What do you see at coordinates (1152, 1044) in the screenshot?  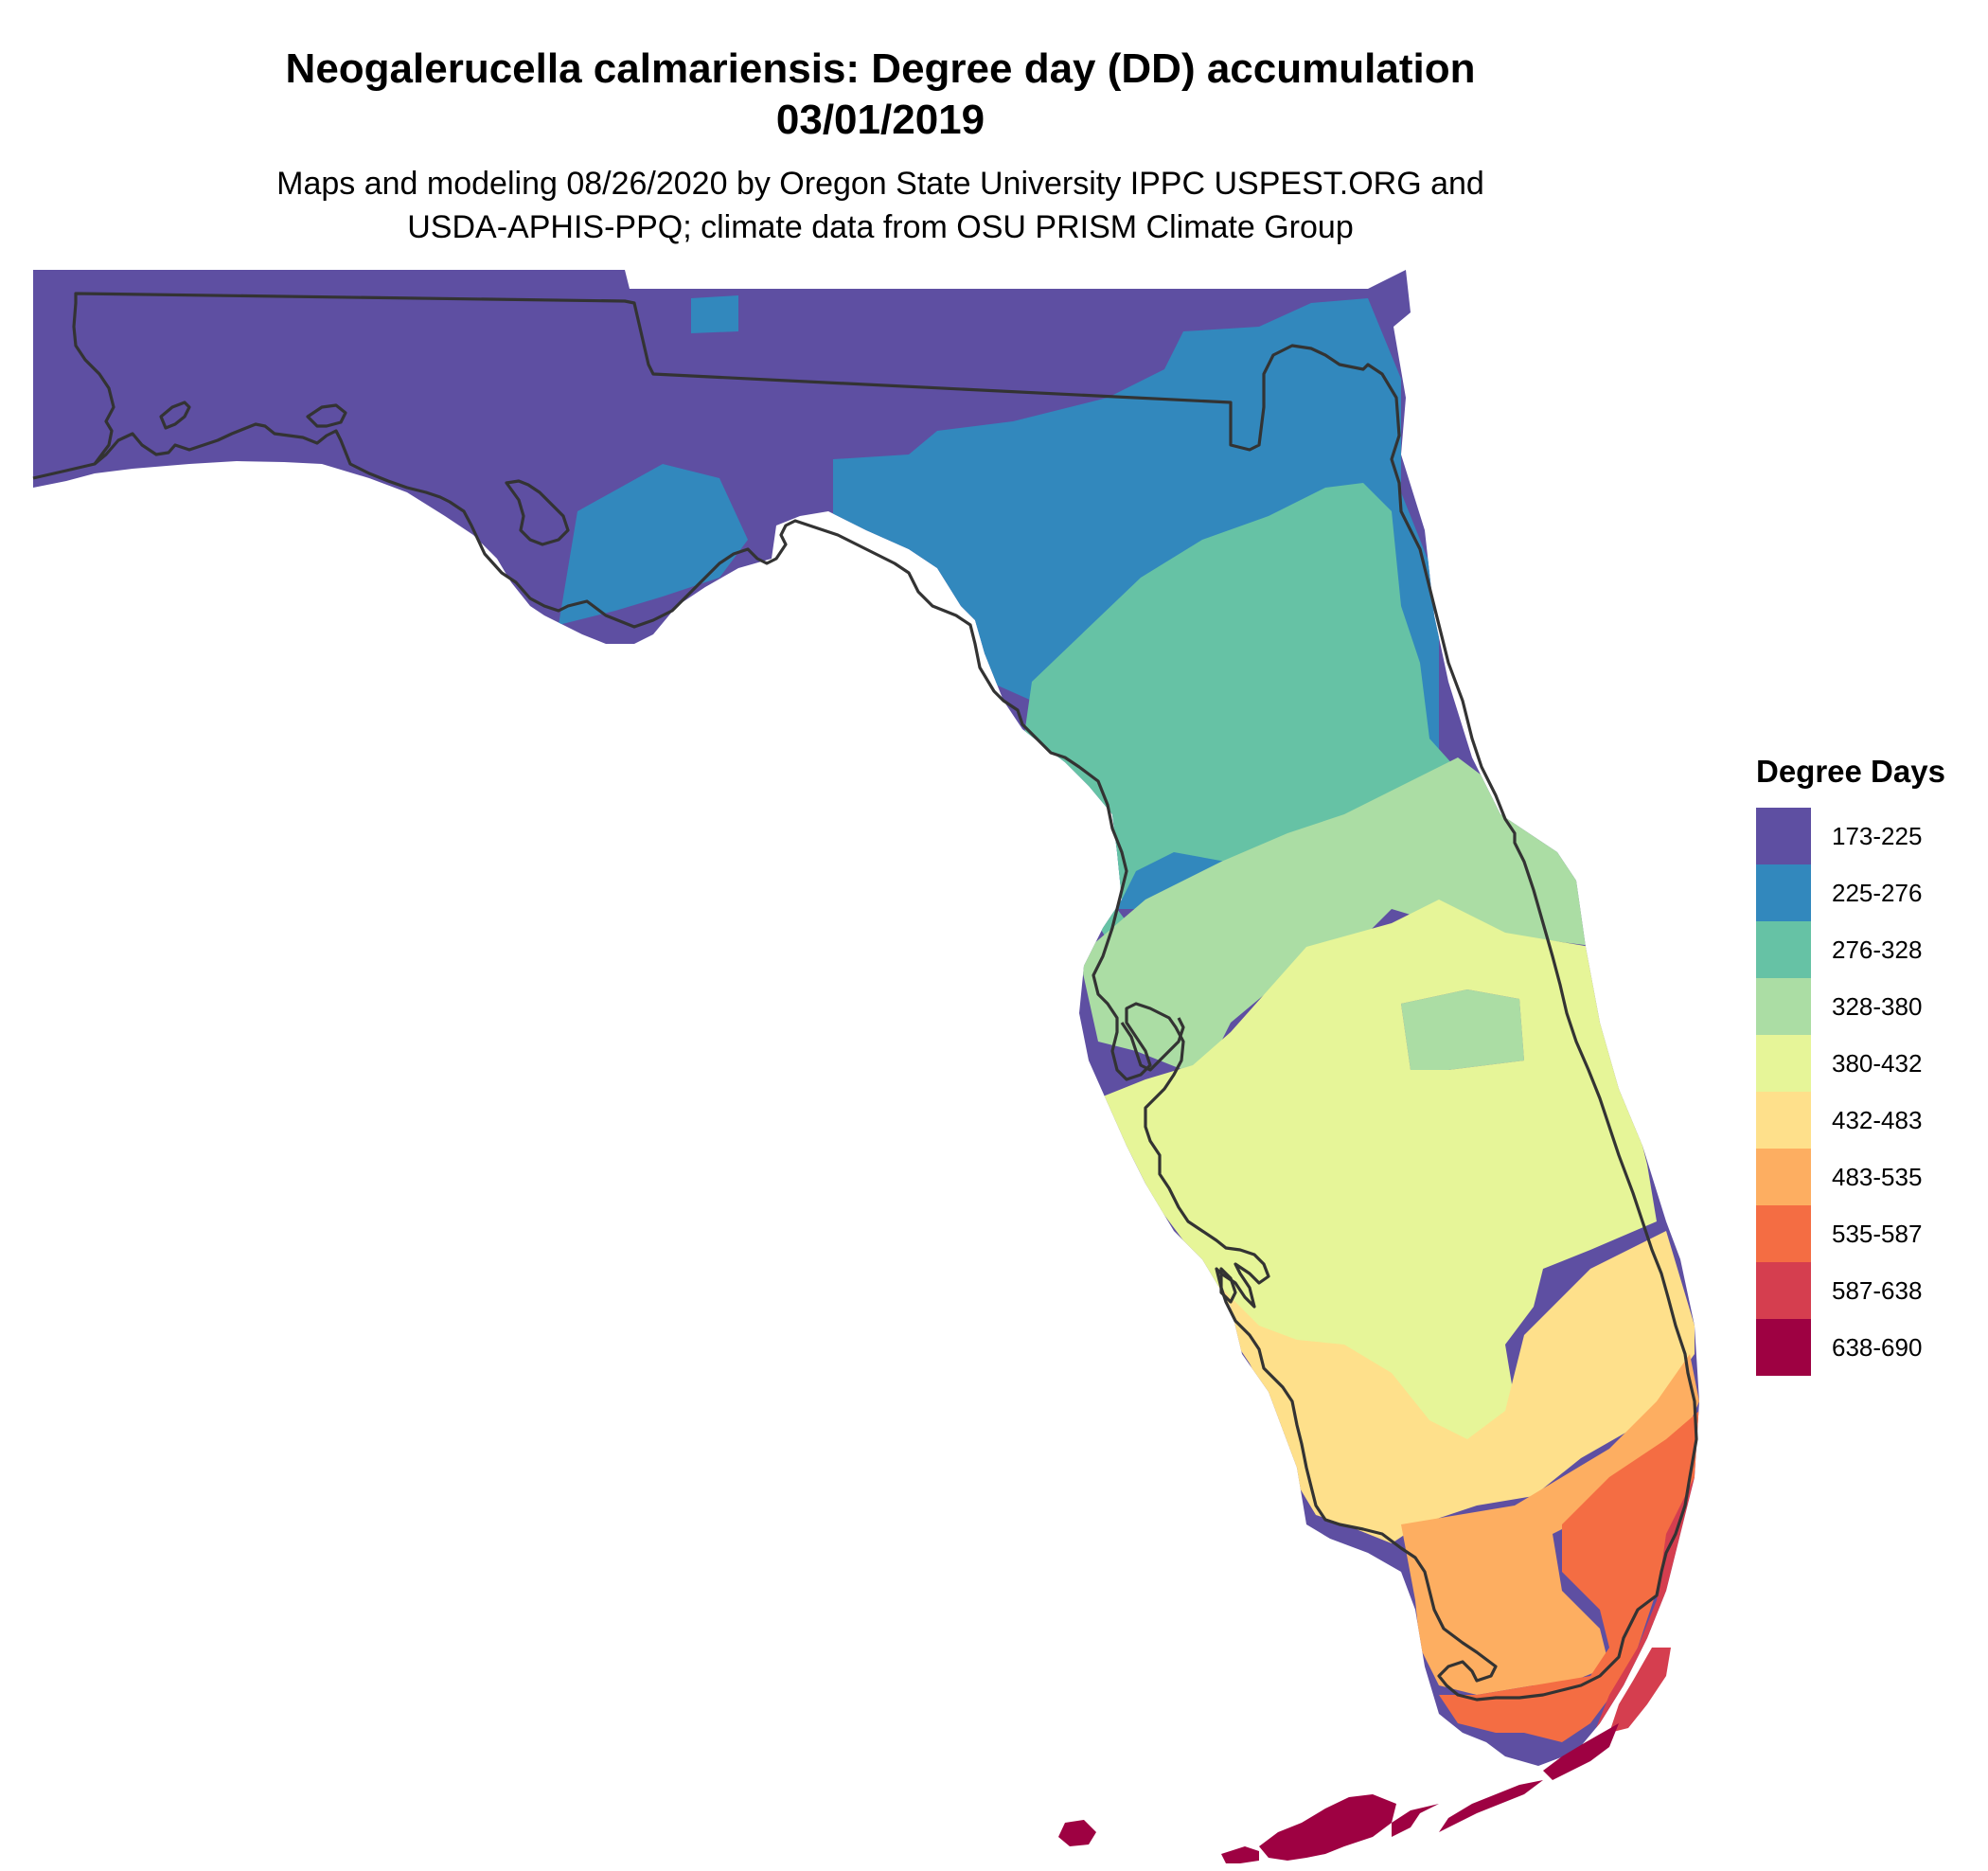 I see `tampa-bay` at bounding box center [1152, 1044].